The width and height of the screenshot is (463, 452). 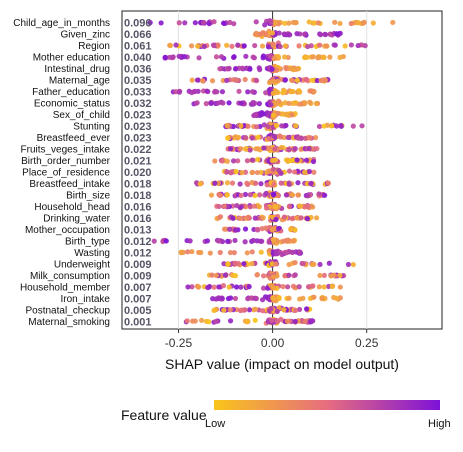 What do you see at coordinates (92, 253) in the screenshot?
I see `feature-label: Wasting` at bounding box center [92, 253].